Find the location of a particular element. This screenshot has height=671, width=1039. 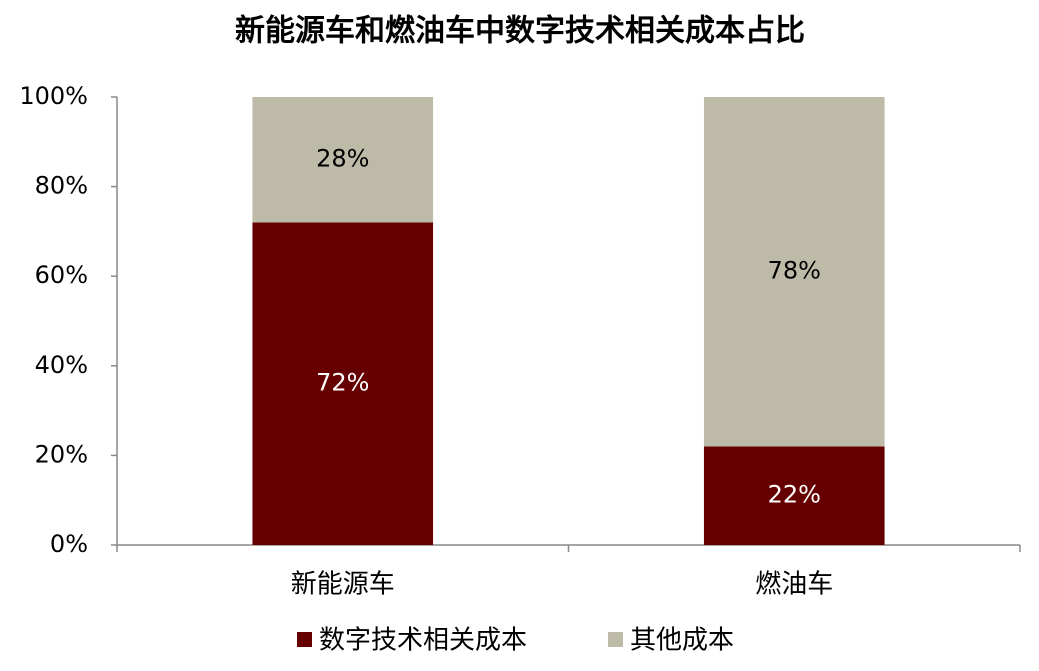

chart-title: 新能源车和燃油车中数字技术相关成本占比 is located at coordinates (520, 31).